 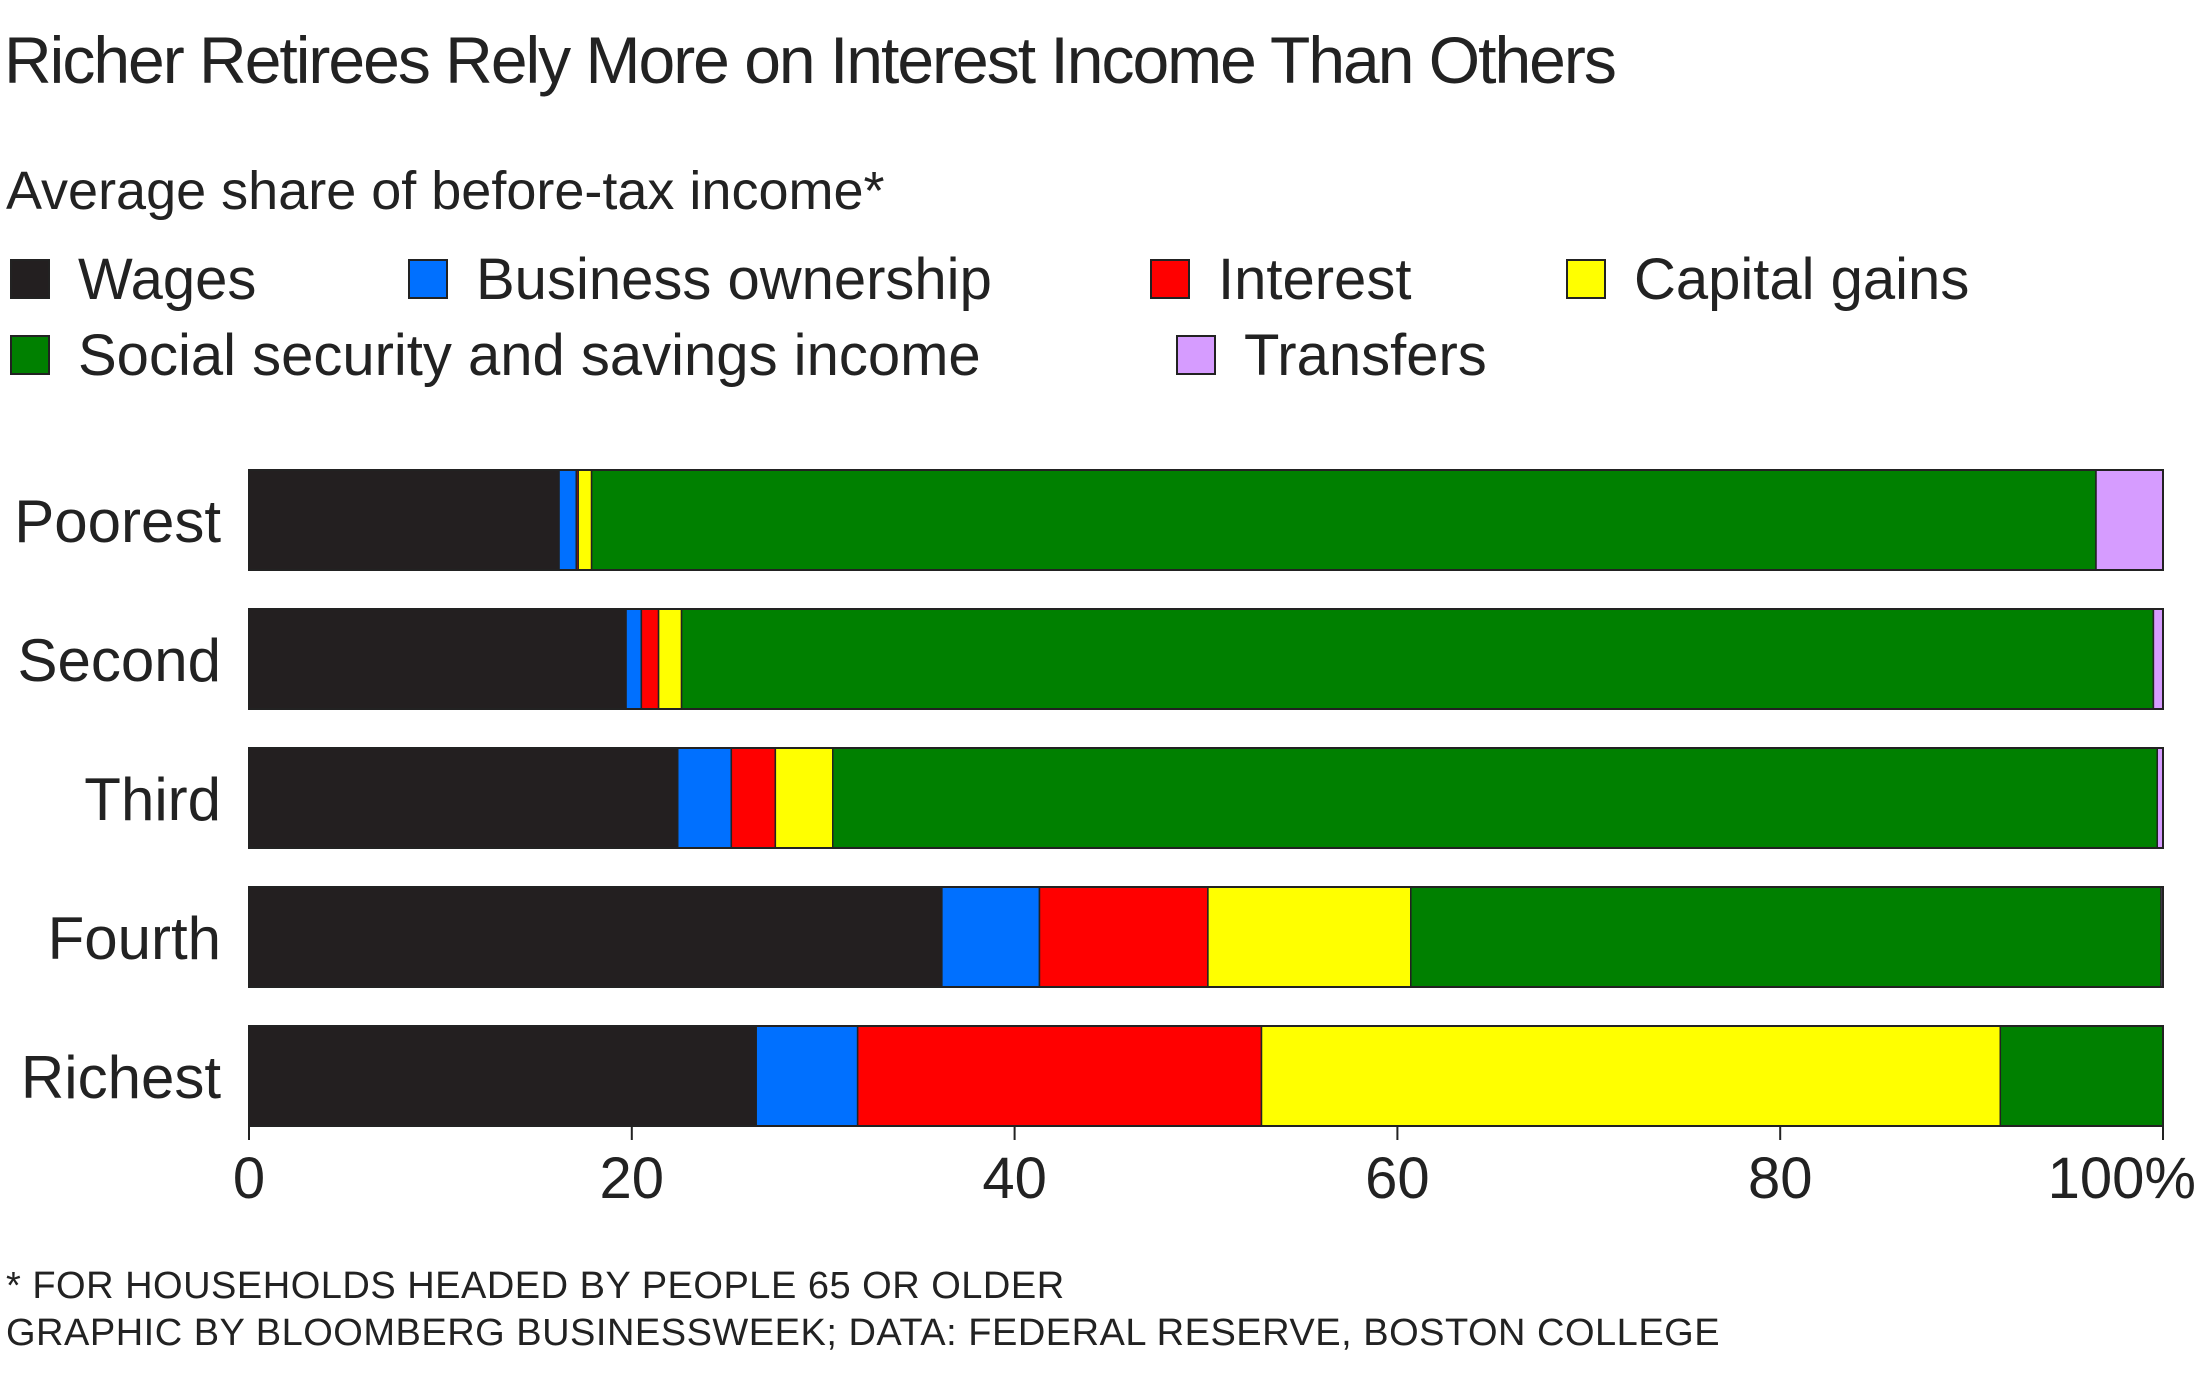 What do you see at coordinates (1309, 937) in the screenshot?
I see `bar-fourth-capital-gains` at bounding box center [1309, 937].